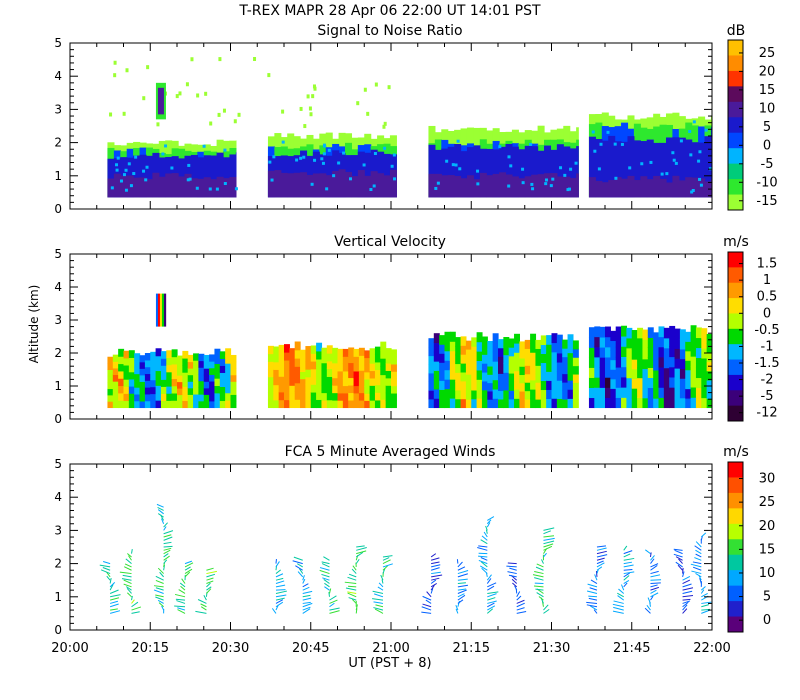  What do you see at coordinates (389, 31) in the screenshot?
I see `snr-panel-title: Signal to Noise Ratio` at bounding box center [389, 31].